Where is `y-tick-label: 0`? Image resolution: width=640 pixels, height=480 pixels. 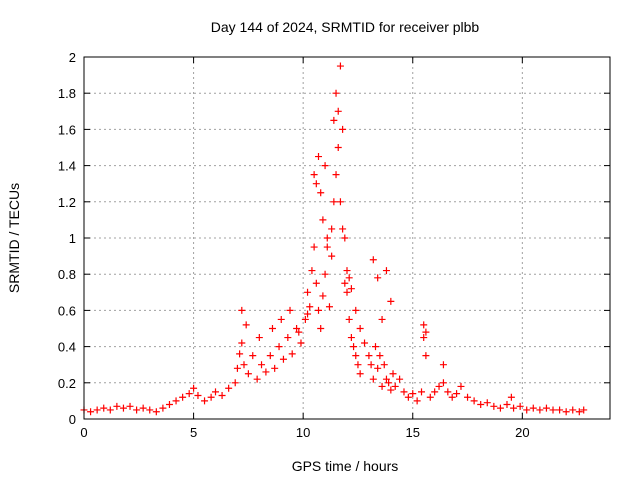
y-tick-label: 0 is located at coordinates (72, 419).